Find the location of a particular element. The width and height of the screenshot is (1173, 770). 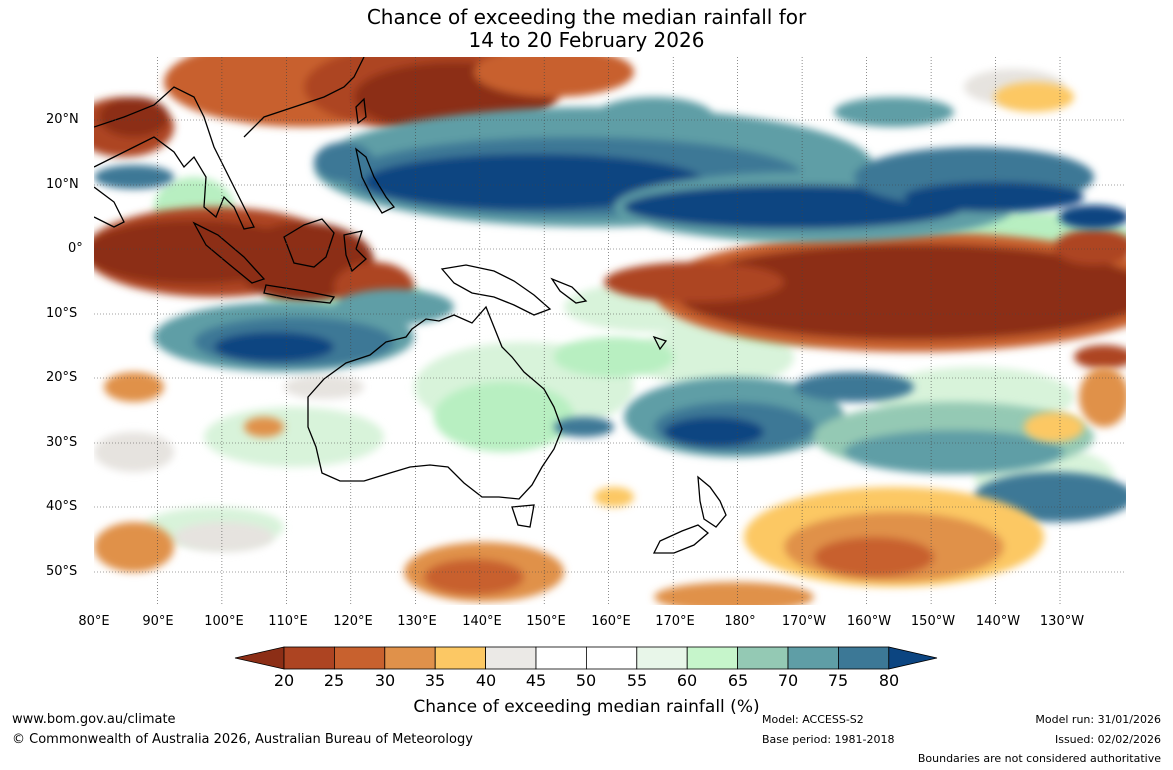

philippines-coastline is located at coordinates (375, 180).